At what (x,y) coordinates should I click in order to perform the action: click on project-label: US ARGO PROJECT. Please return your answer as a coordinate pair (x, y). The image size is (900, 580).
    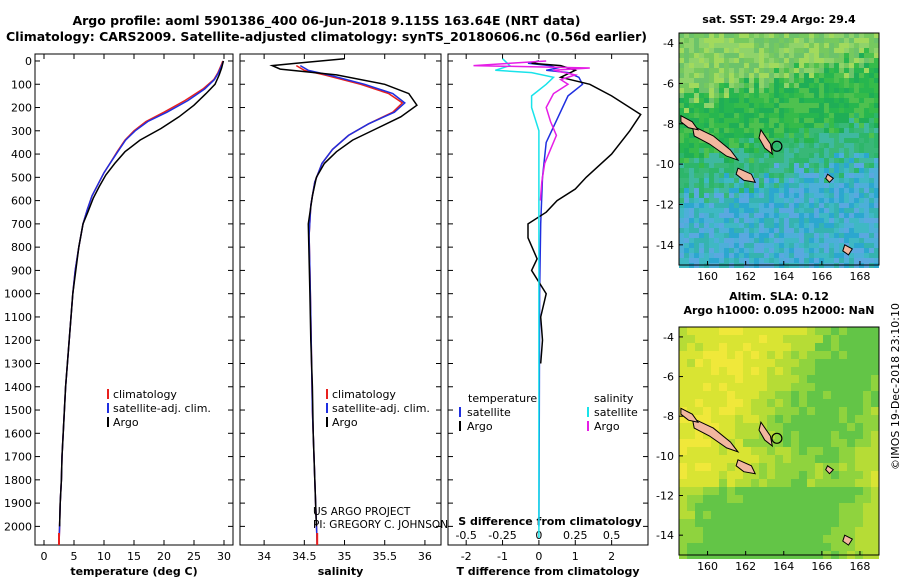
    Looking at the image, I should click on (362, 512).